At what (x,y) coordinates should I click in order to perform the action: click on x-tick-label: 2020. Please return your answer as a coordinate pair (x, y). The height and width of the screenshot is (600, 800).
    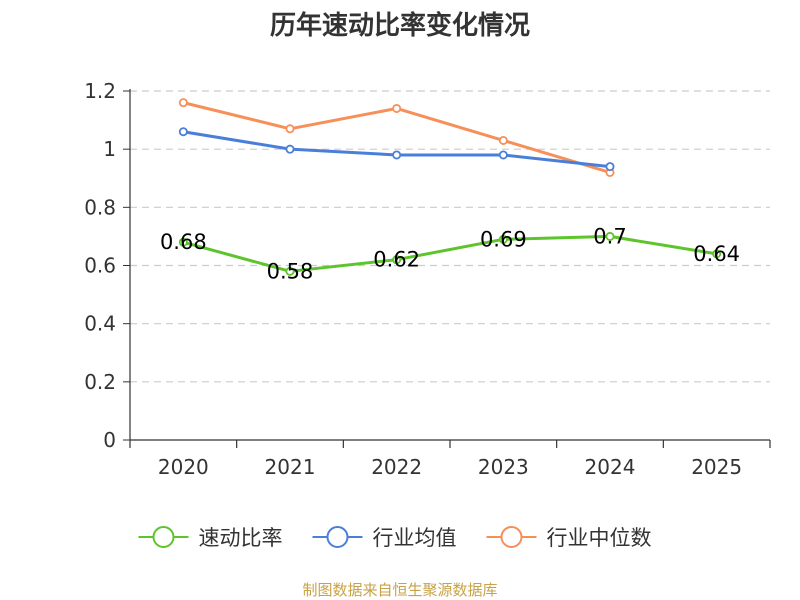
    Looking at the image, I should click on (183, 467).